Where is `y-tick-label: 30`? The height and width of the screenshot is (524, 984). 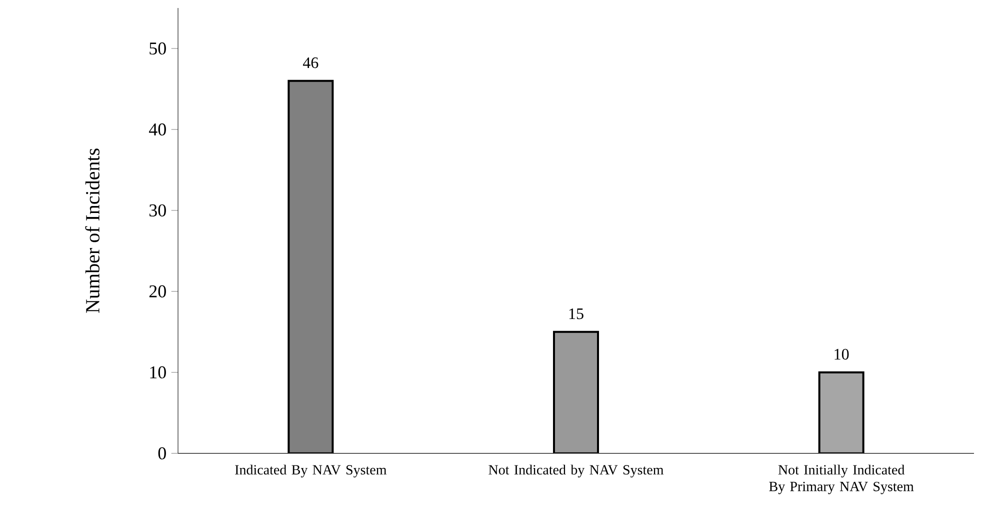
y-tick-label: 30 is located at coordinates (157, 210).